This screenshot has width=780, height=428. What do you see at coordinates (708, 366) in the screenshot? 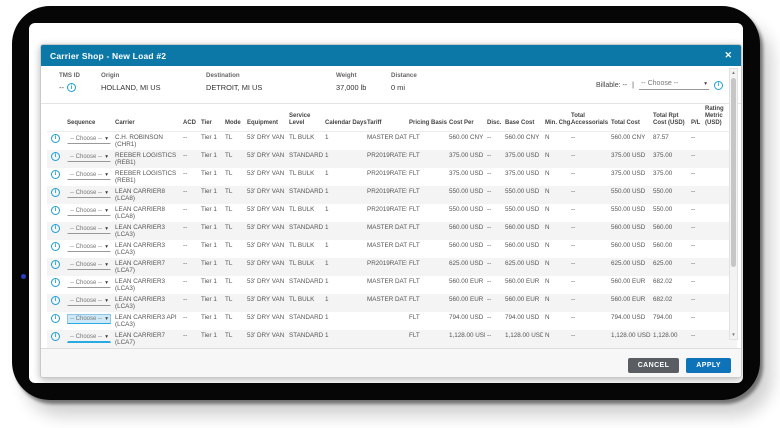
I see `apply-button: APPLY` at bounding box center [708, 366].